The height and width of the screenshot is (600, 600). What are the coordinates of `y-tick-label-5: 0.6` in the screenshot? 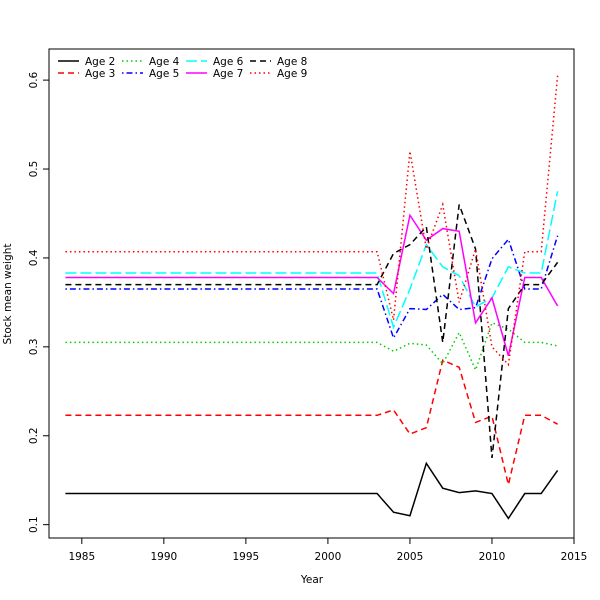 It's located at (34, 79).